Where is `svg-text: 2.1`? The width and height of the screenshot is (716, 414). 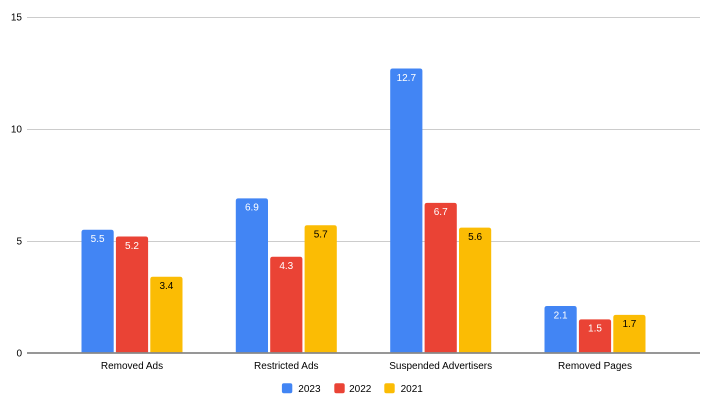 svg-text: 2.1 is located at coordinates (561, 315).